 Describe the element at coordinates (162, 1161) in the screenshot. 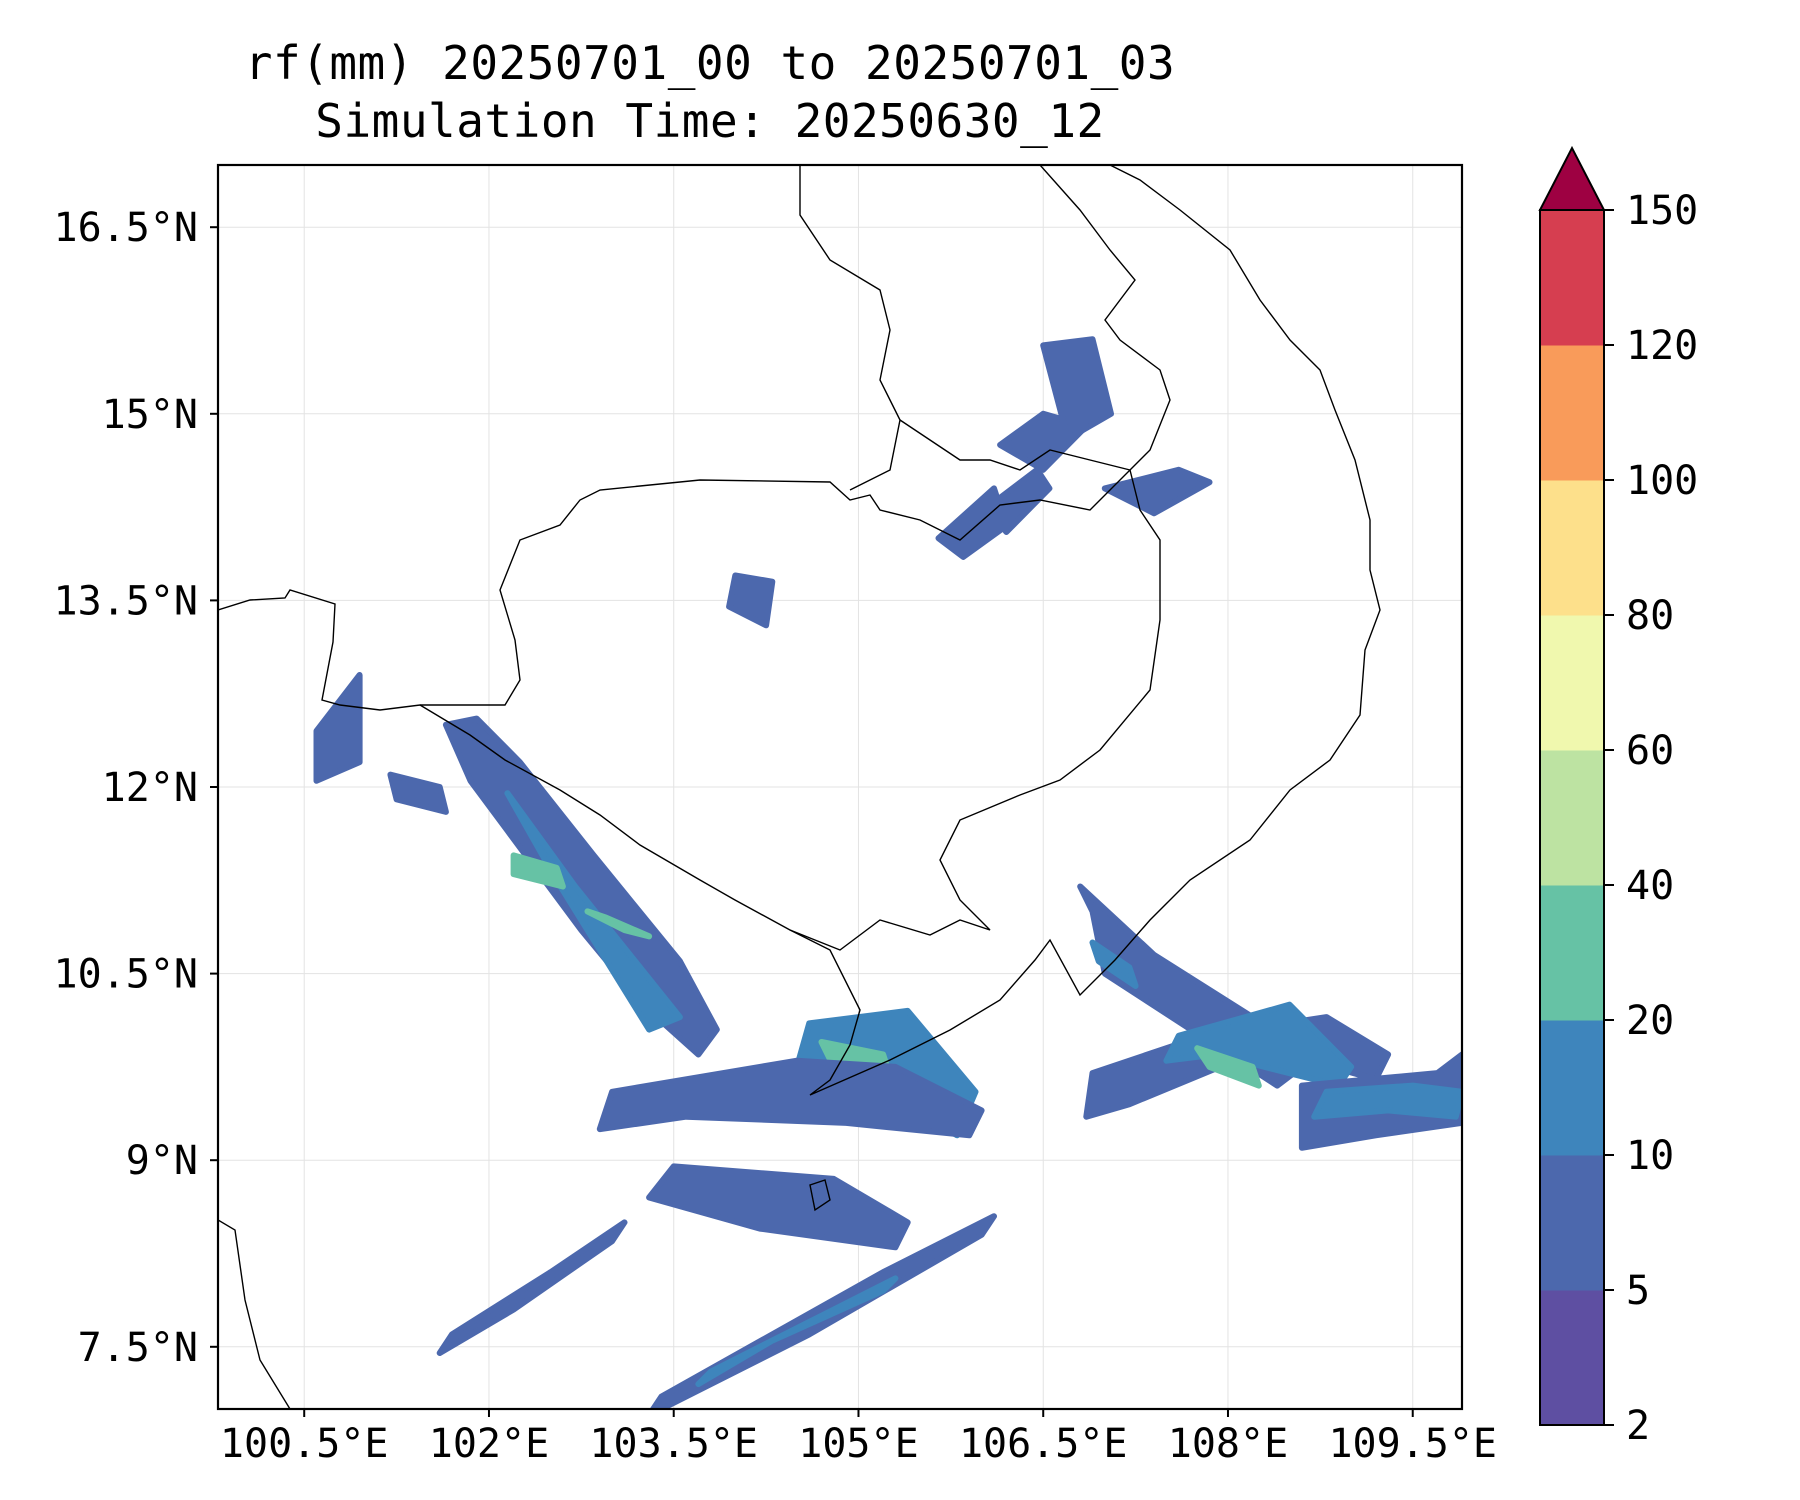

I see `y-tick-label: 9°N` at that location.